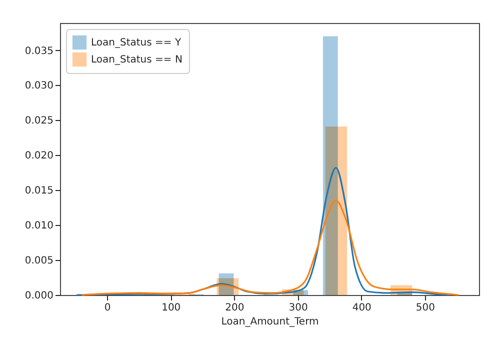 The image size is (501, 345). What do you see at coordinates (39, 121) in the screenshot?
I see `y-tick-label: 0.025` at bounding box center [39, 121].